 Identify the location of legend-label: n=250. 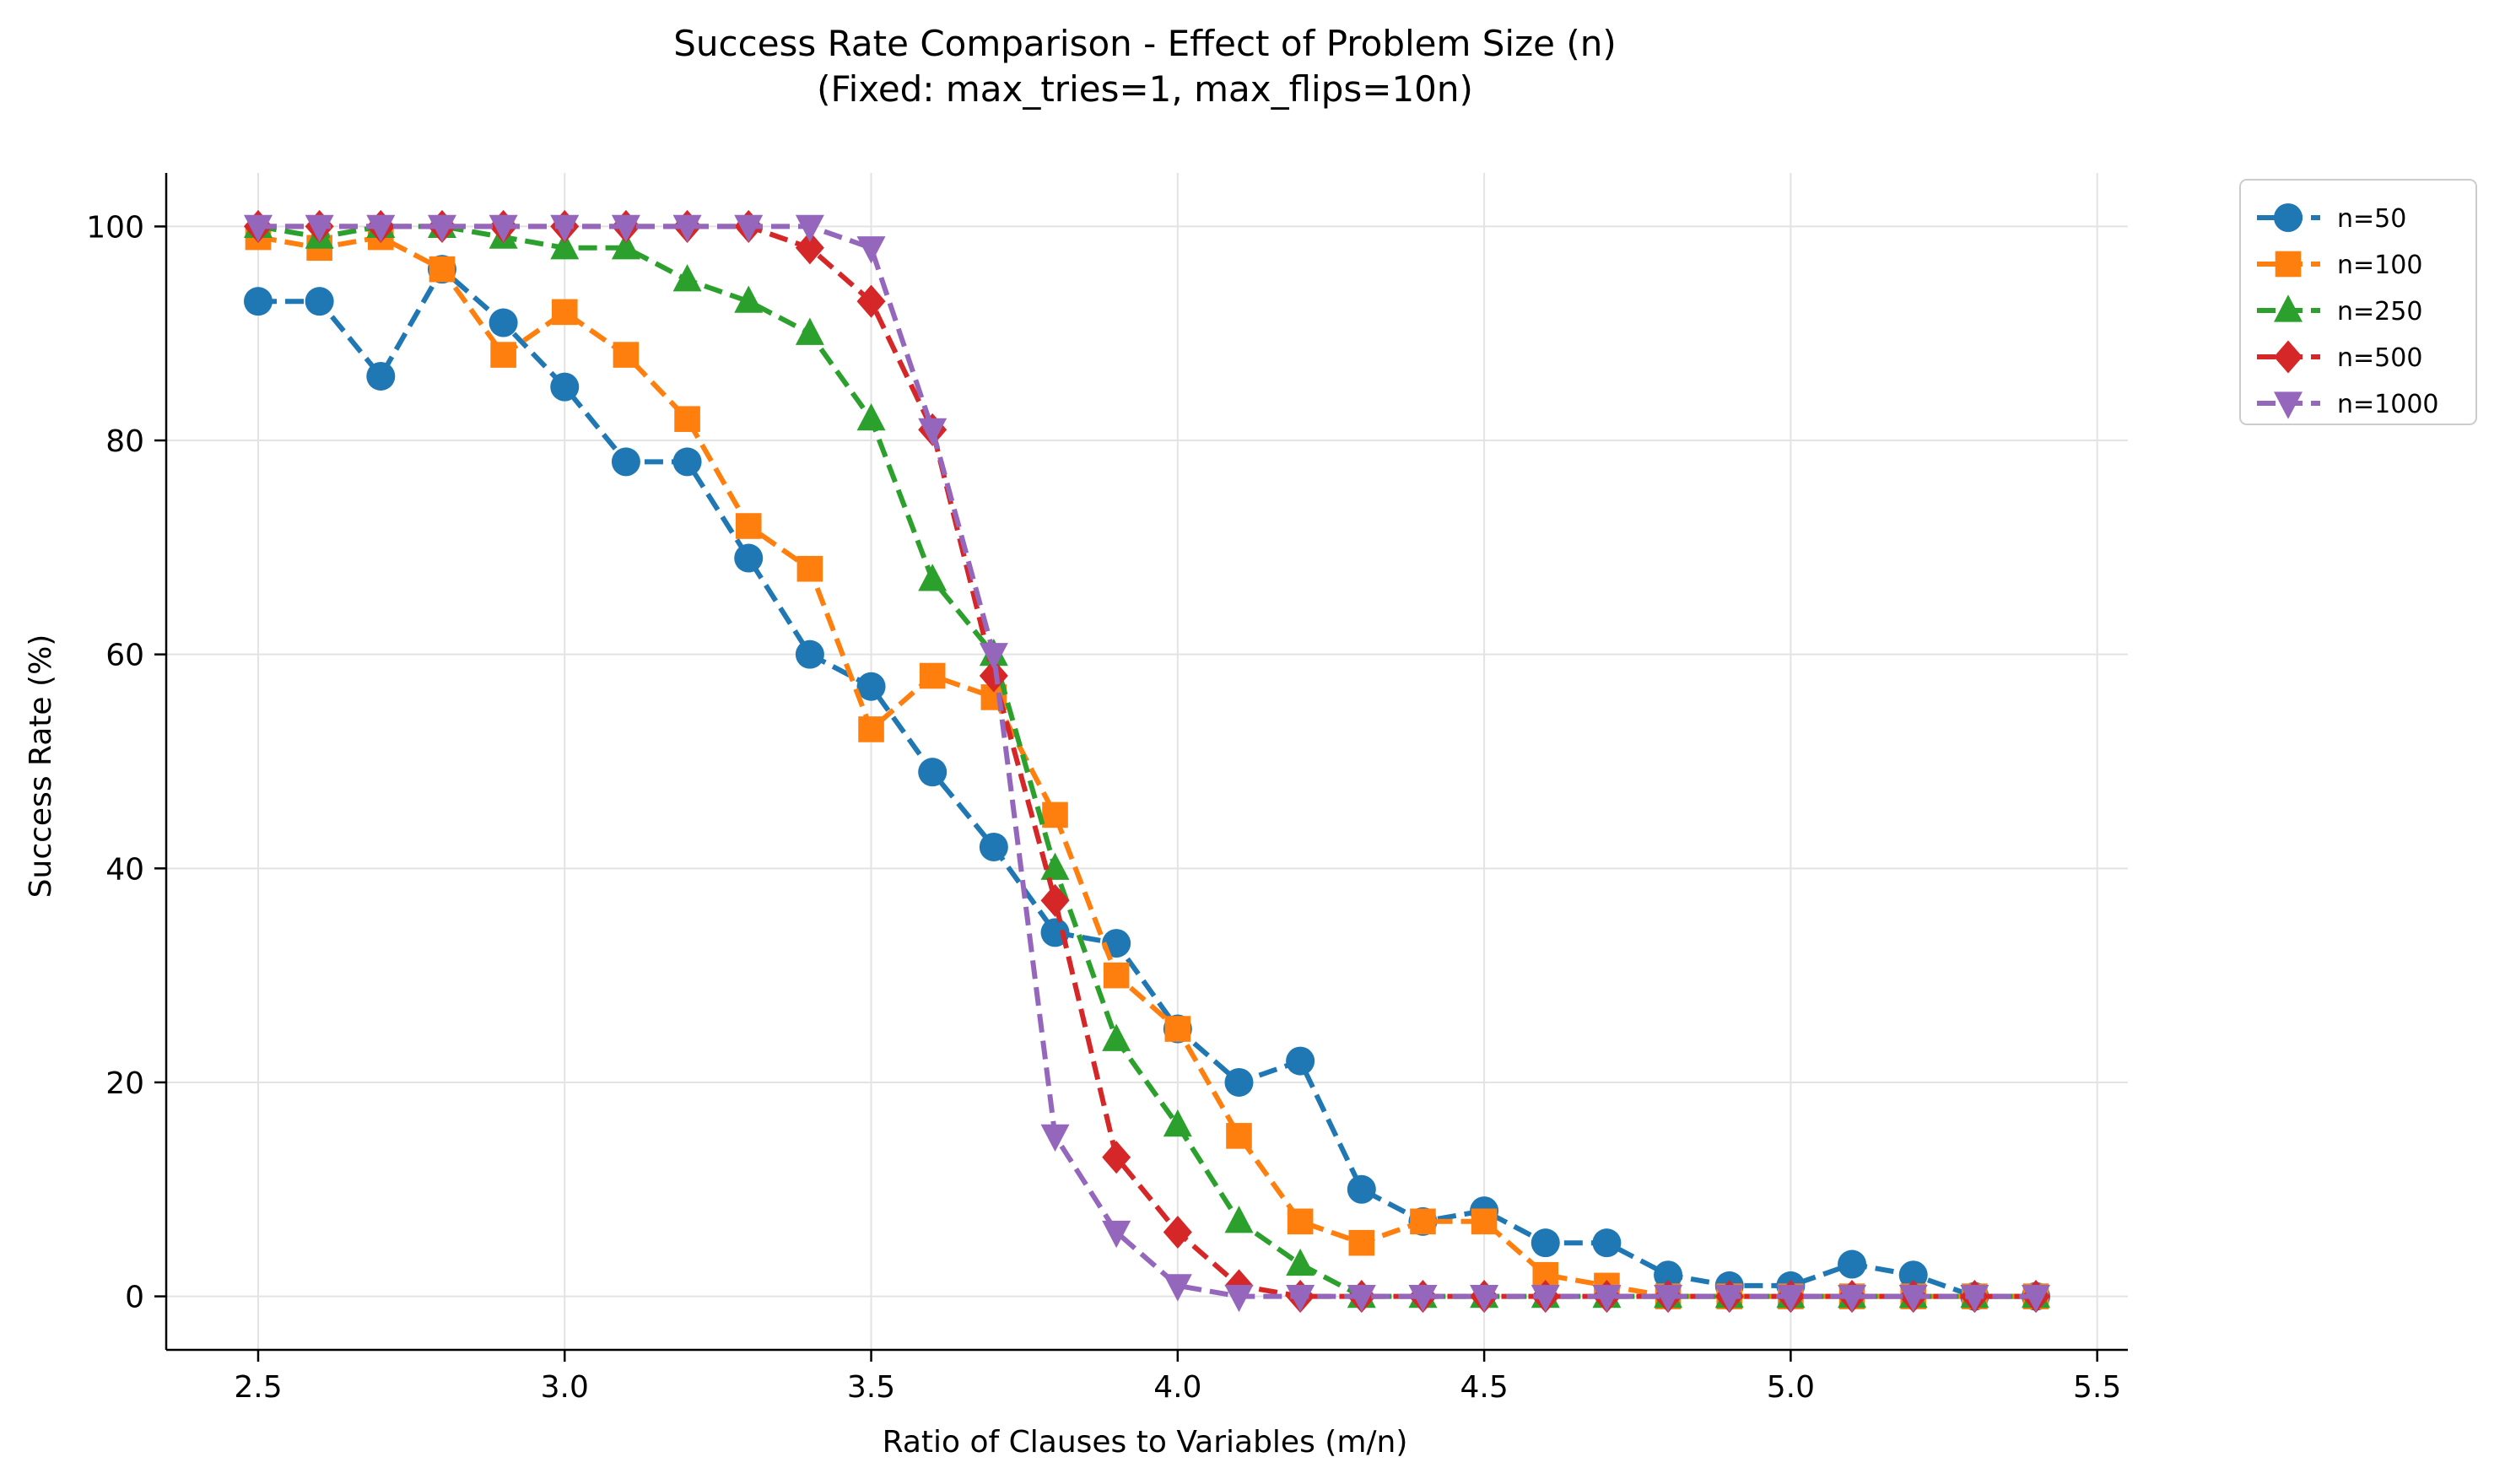
(2379, 311).